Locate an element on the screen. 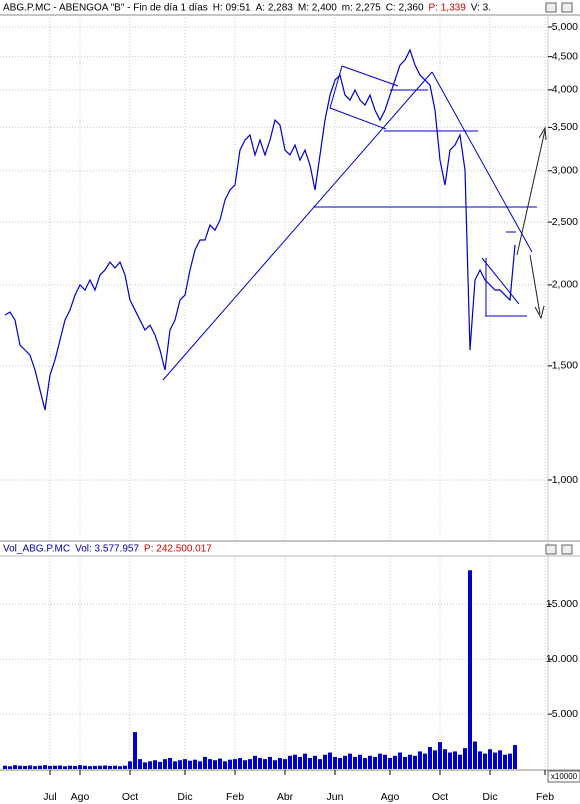  header-text: C: 2,360 is located at coordinates (405, 8).